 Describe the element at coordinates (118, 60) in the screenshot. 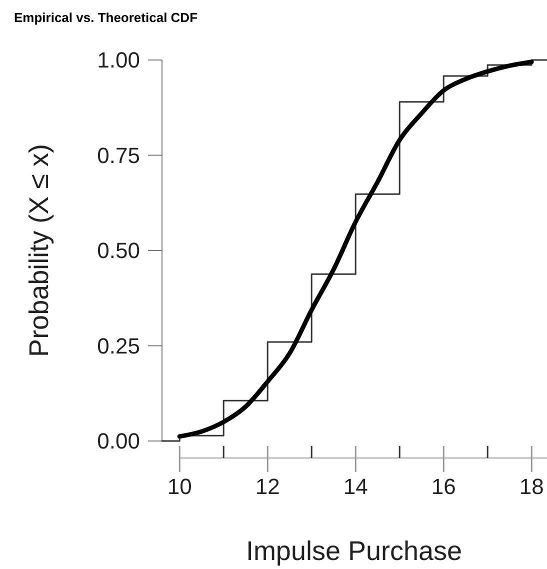

I see `y-tick-label: 1.00` at that location.